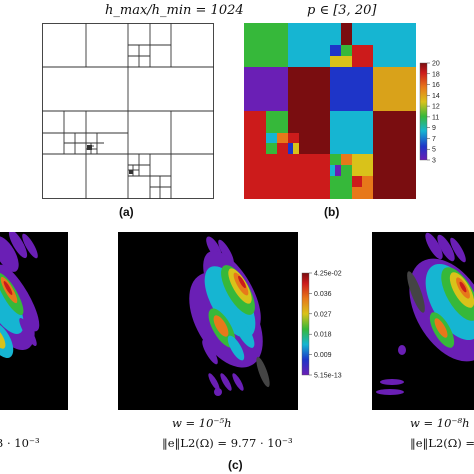  I want to click on right-w-label: w = 10⁻⁸h, so click(440, 423).